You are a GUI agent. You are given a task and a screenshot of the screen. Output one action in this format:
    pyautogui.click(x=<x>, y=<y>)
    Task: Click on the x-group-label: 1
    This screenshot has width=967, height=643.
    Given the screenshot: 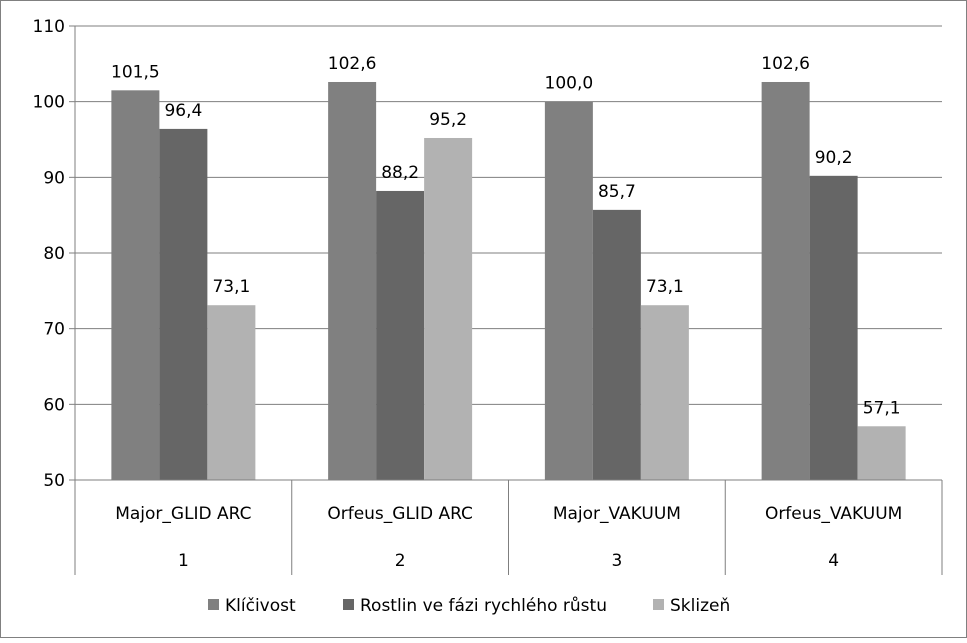 What is the action you would take?
    pyautogui.click(x=183, y=561)
    